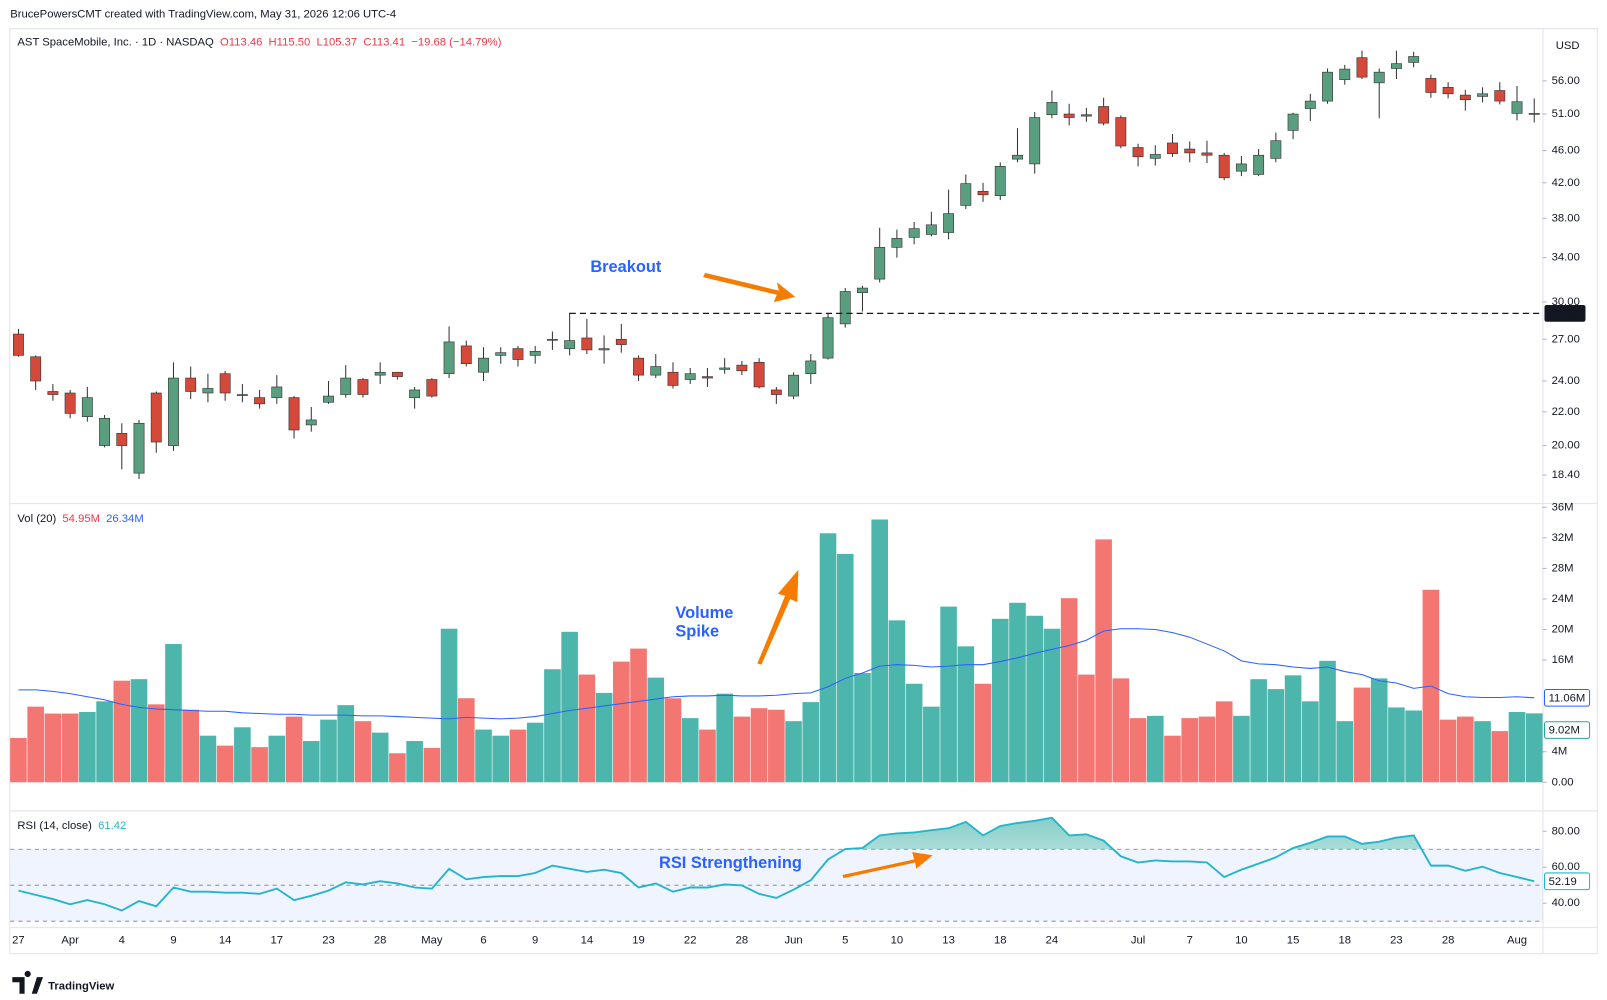  Describe the element at coordinates (704, 612) in the screenshot. I see `annotation: Volume` at that location.